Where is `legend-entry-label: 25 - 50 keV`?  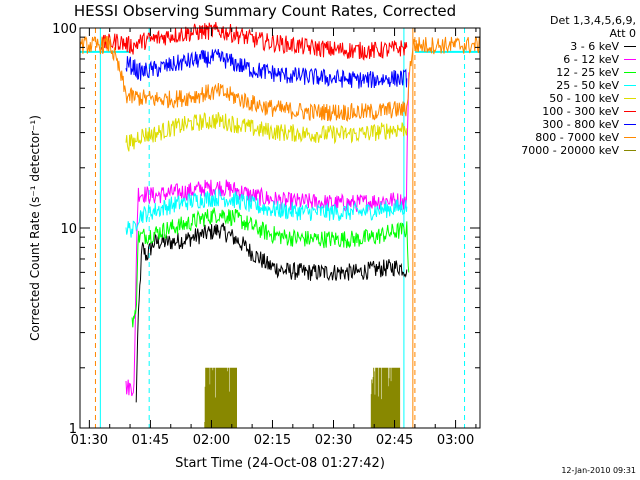 legend-entry-label: 25 - 50 keV is located at coordinates (587, 85).